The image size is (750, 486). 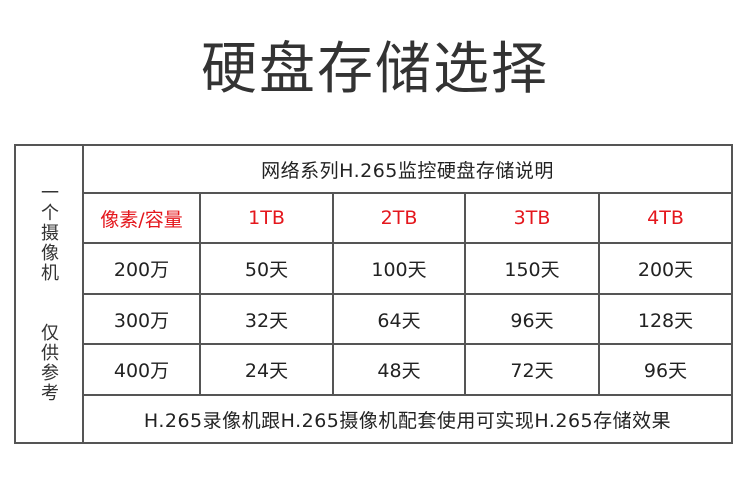 I want to click on side-label-char: 个, so click(x=50, y=213).